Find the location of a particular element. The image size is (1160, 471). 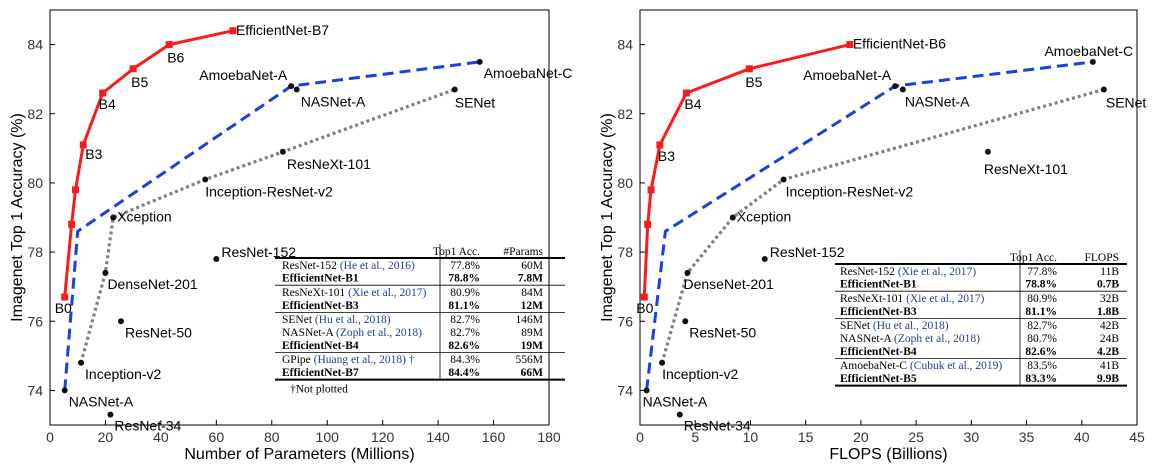

point-label-resnet-152: ResNet-152 is located at coordinates (807, 252).